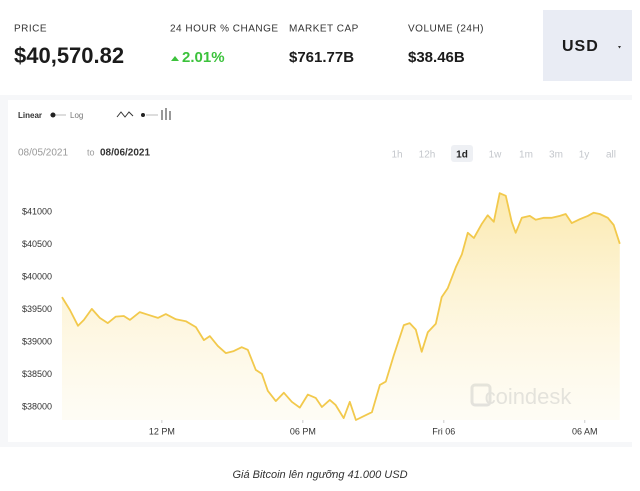 The width and height of the screenshot is (640, 491). Describe the element at coordinates (611, 155) in the screenshot. I see `range-button: all` at that location.